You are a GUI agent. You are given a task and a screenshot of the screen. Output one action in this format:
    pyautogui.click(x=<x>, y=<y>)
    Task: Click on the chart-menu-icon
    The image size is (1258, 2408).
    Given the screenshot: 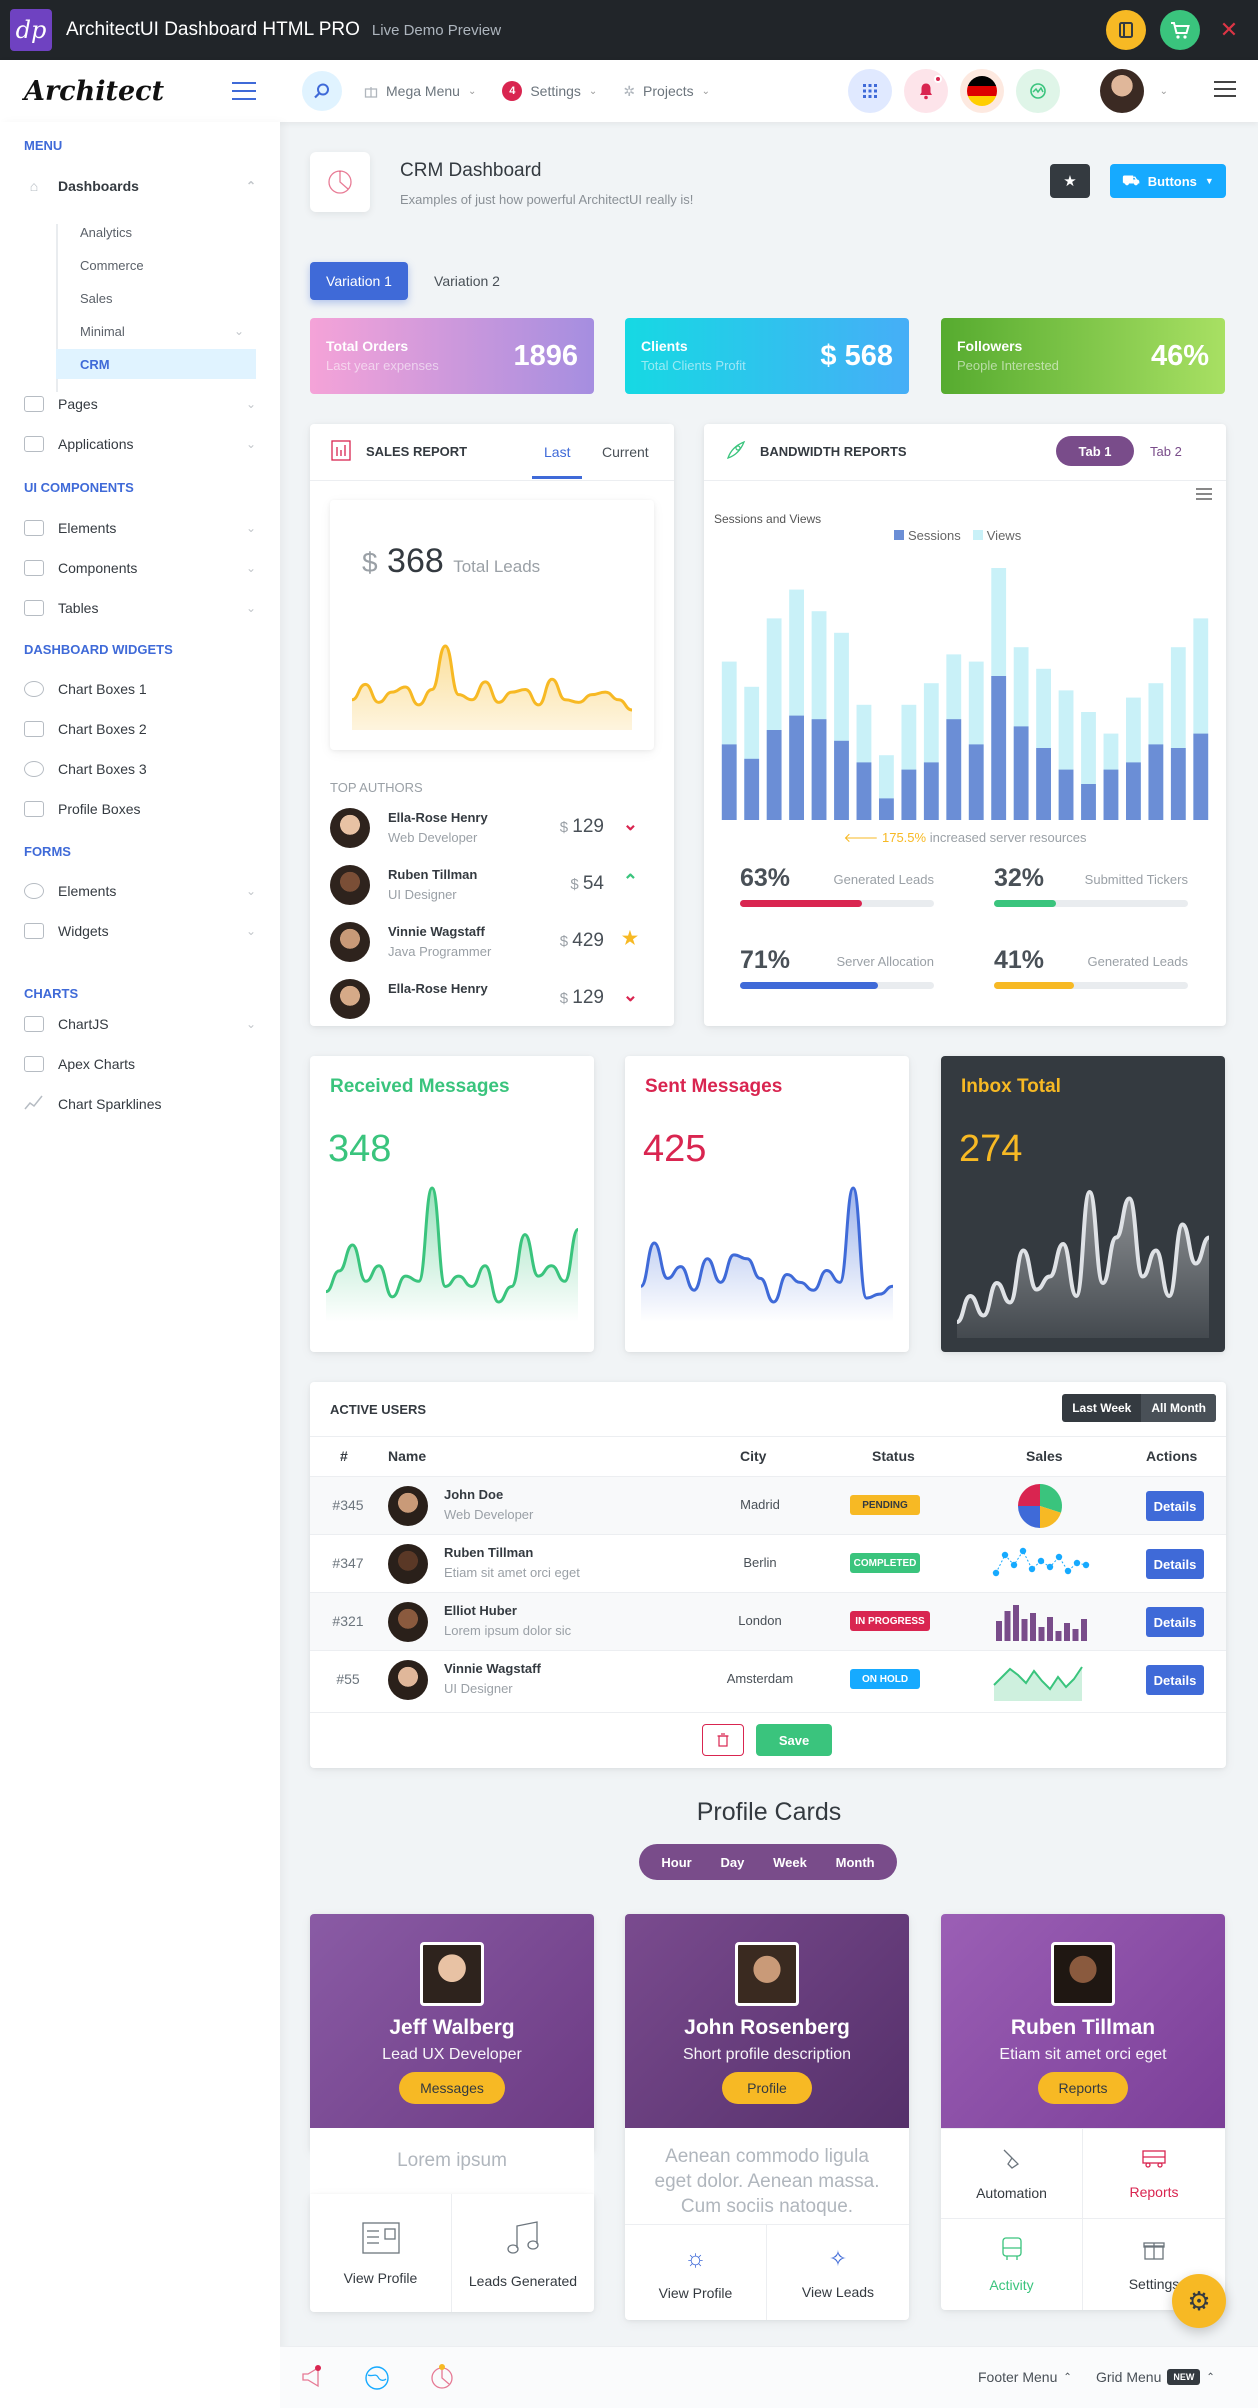 What is the action you would take?
    pyautogui.click(x=1204, y=494)
    